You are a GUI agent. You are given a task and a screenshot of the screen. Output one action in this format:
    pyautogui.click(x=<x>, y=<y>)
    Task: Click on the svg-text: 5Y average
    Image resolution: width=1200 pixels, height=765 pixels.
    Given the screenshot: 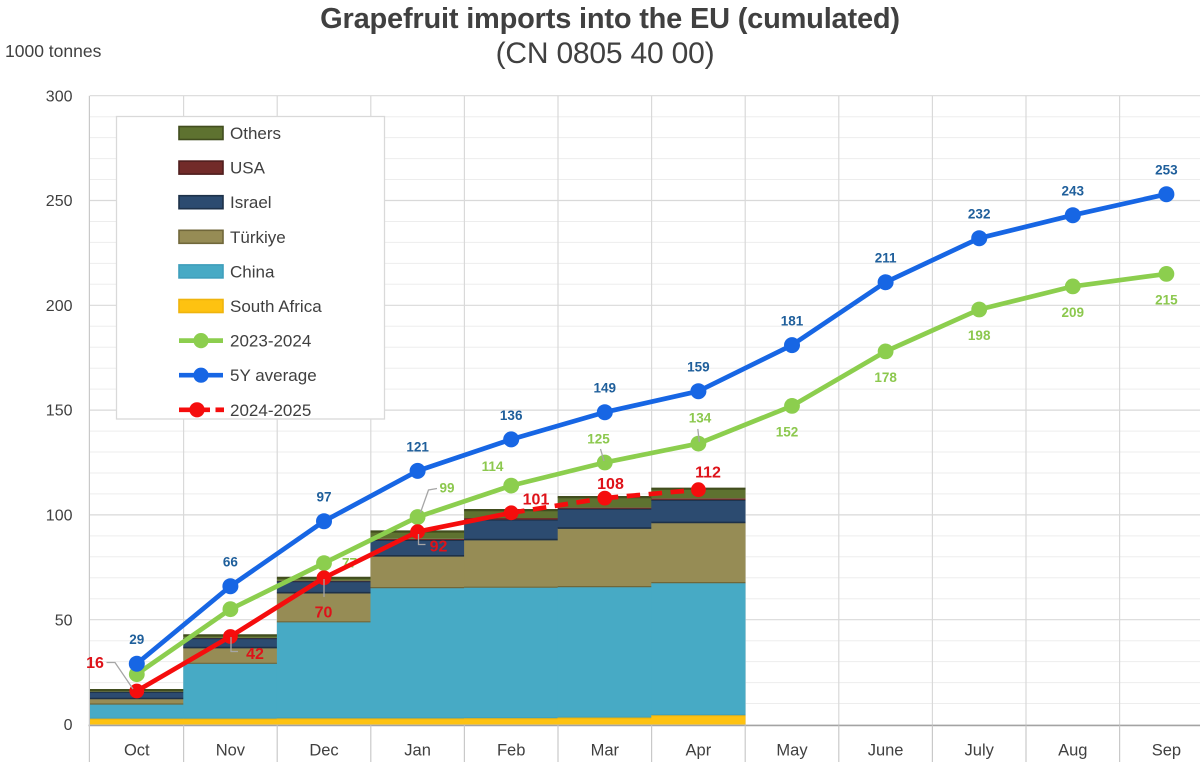 What is the action you would take?
    pyautogui.click(x=273, y=375)
    